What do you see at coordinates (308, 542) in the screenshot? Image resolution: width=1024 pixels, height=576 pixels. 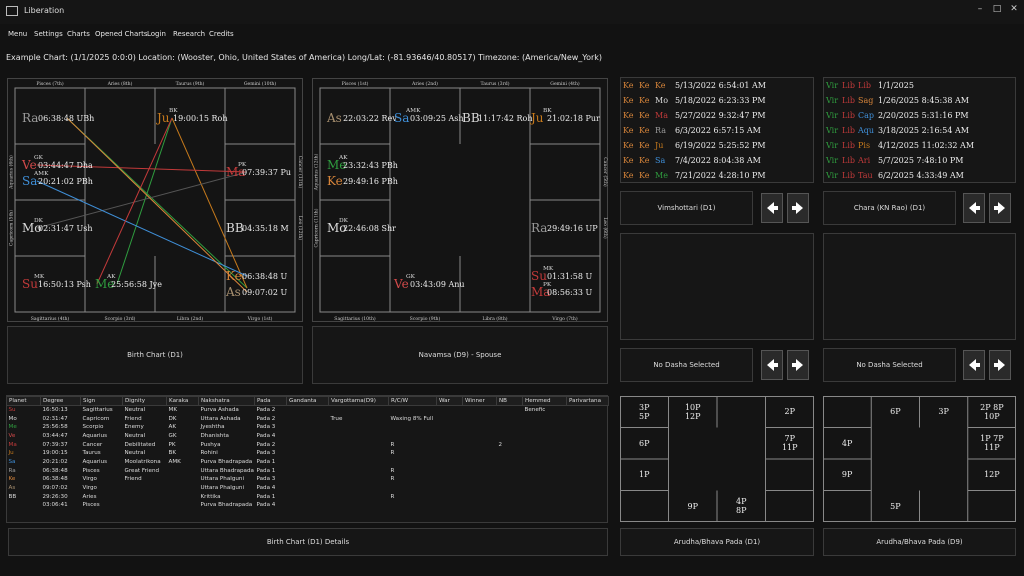 I see `details-caption: Birth Chart (D1) Details` at bounding box center [308, 542].